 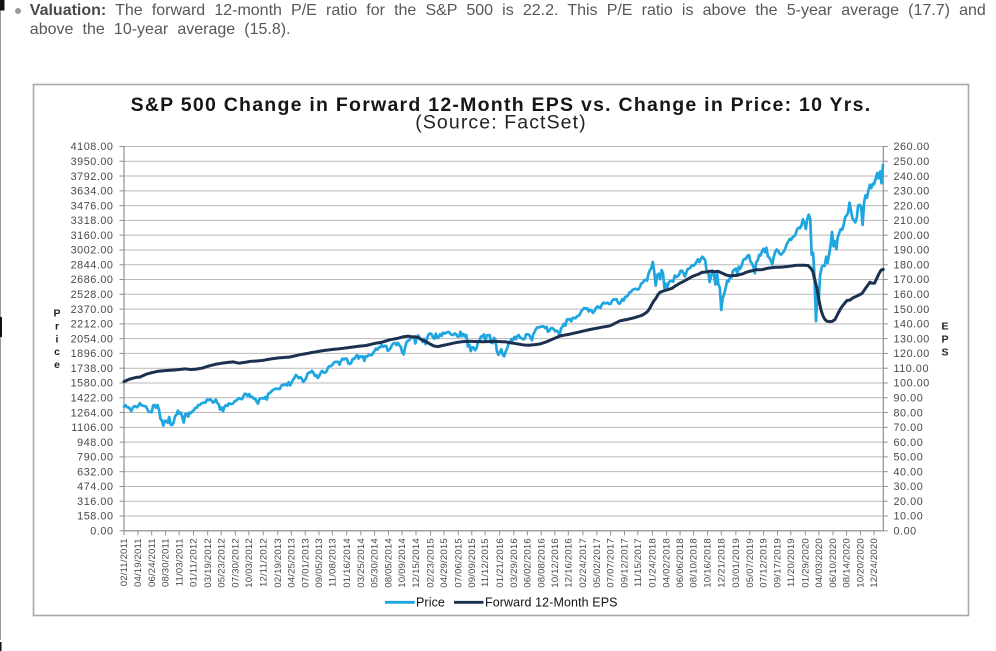 What do you see at coordinates (56, 314) in the screenshot?
I see `svg-text: P` at bounding box center [56, 314].